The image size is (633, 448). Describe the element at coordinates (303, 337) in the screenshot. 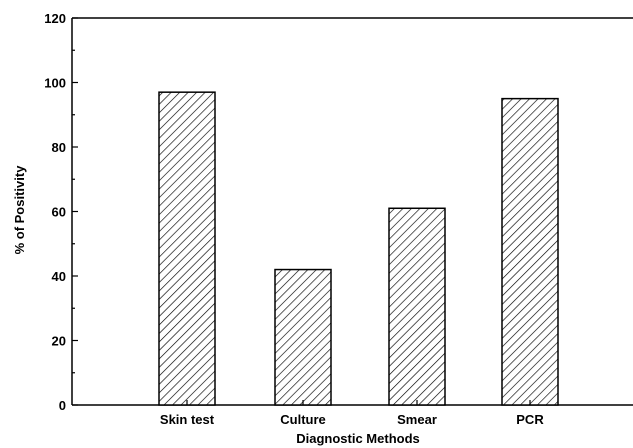

I see `bar-culture` at that location.